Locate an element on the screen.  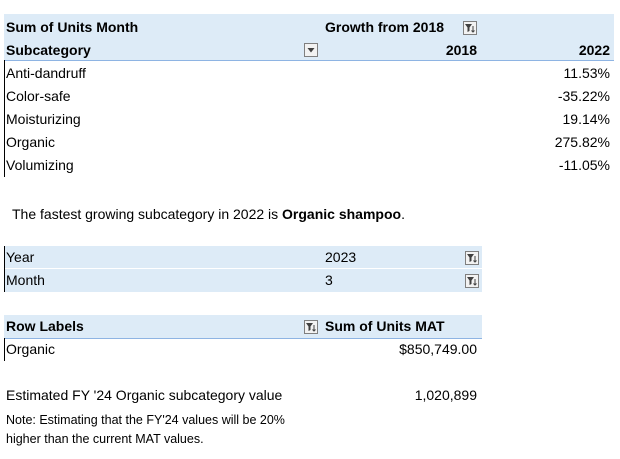
row-filter-dropdown is located at coordinates (311, 50).